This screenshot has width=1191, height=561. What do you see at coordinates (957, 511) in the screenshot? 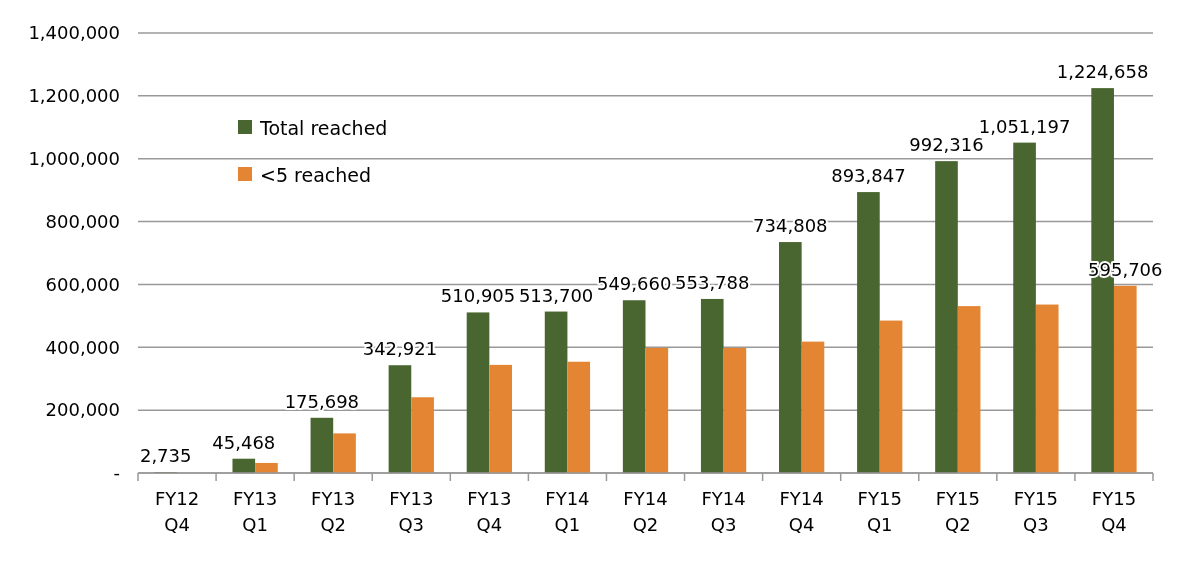
I see `x-tick-label: FY15 Q2` at bounding box center [957, 511].